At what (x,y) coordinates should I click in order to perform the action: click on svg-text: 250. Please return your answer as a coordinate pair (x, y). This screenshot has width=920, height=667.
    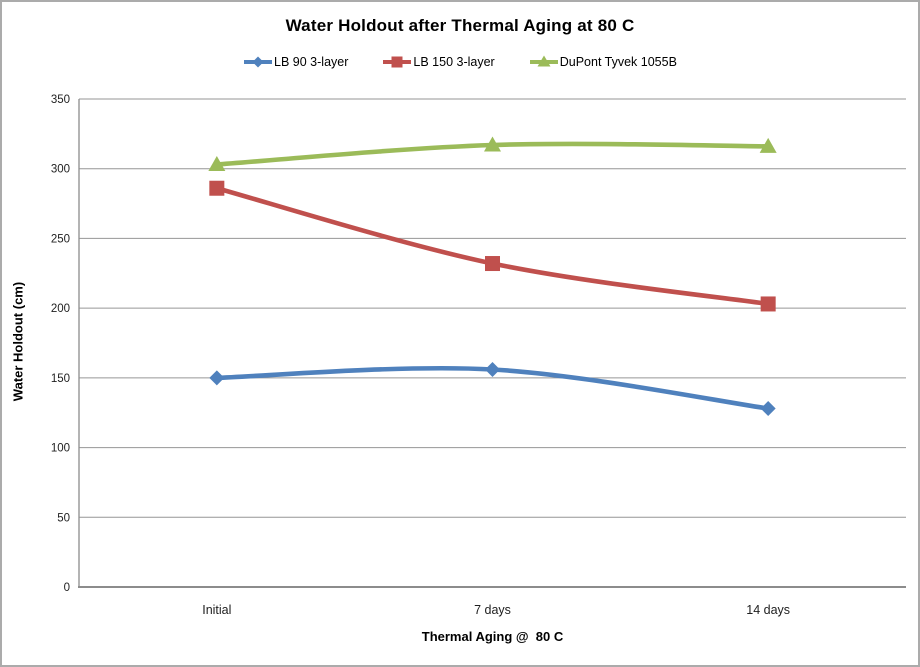
    Looking at the image, I should click on (60, 239).